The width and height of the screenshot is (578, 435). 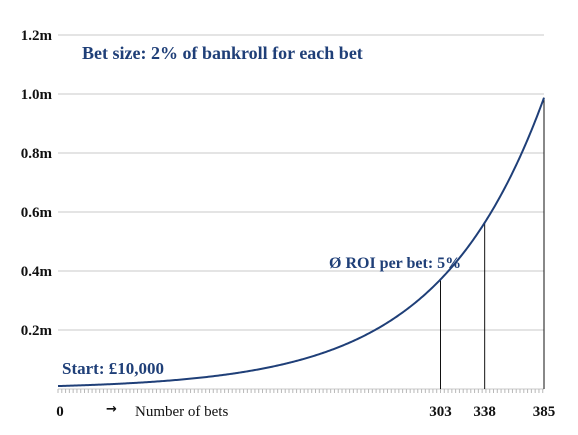 I want to click on x-tick-label: 338, so click(x=484, y=412).